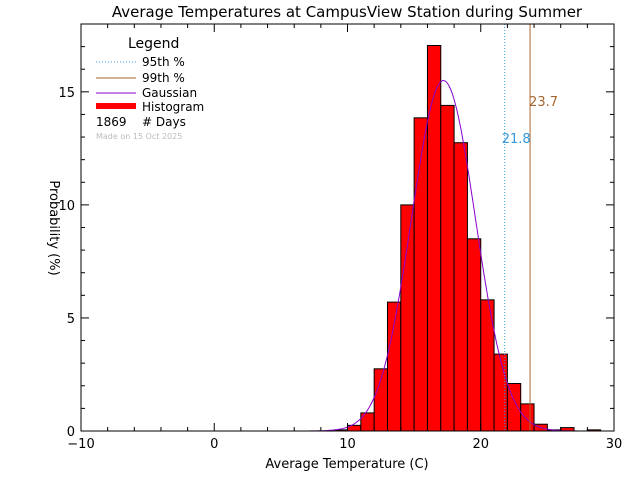  Describe the element at coordinates (543, 102) in the screenshot. I see `percentile-99-label: 23.7` at that location.